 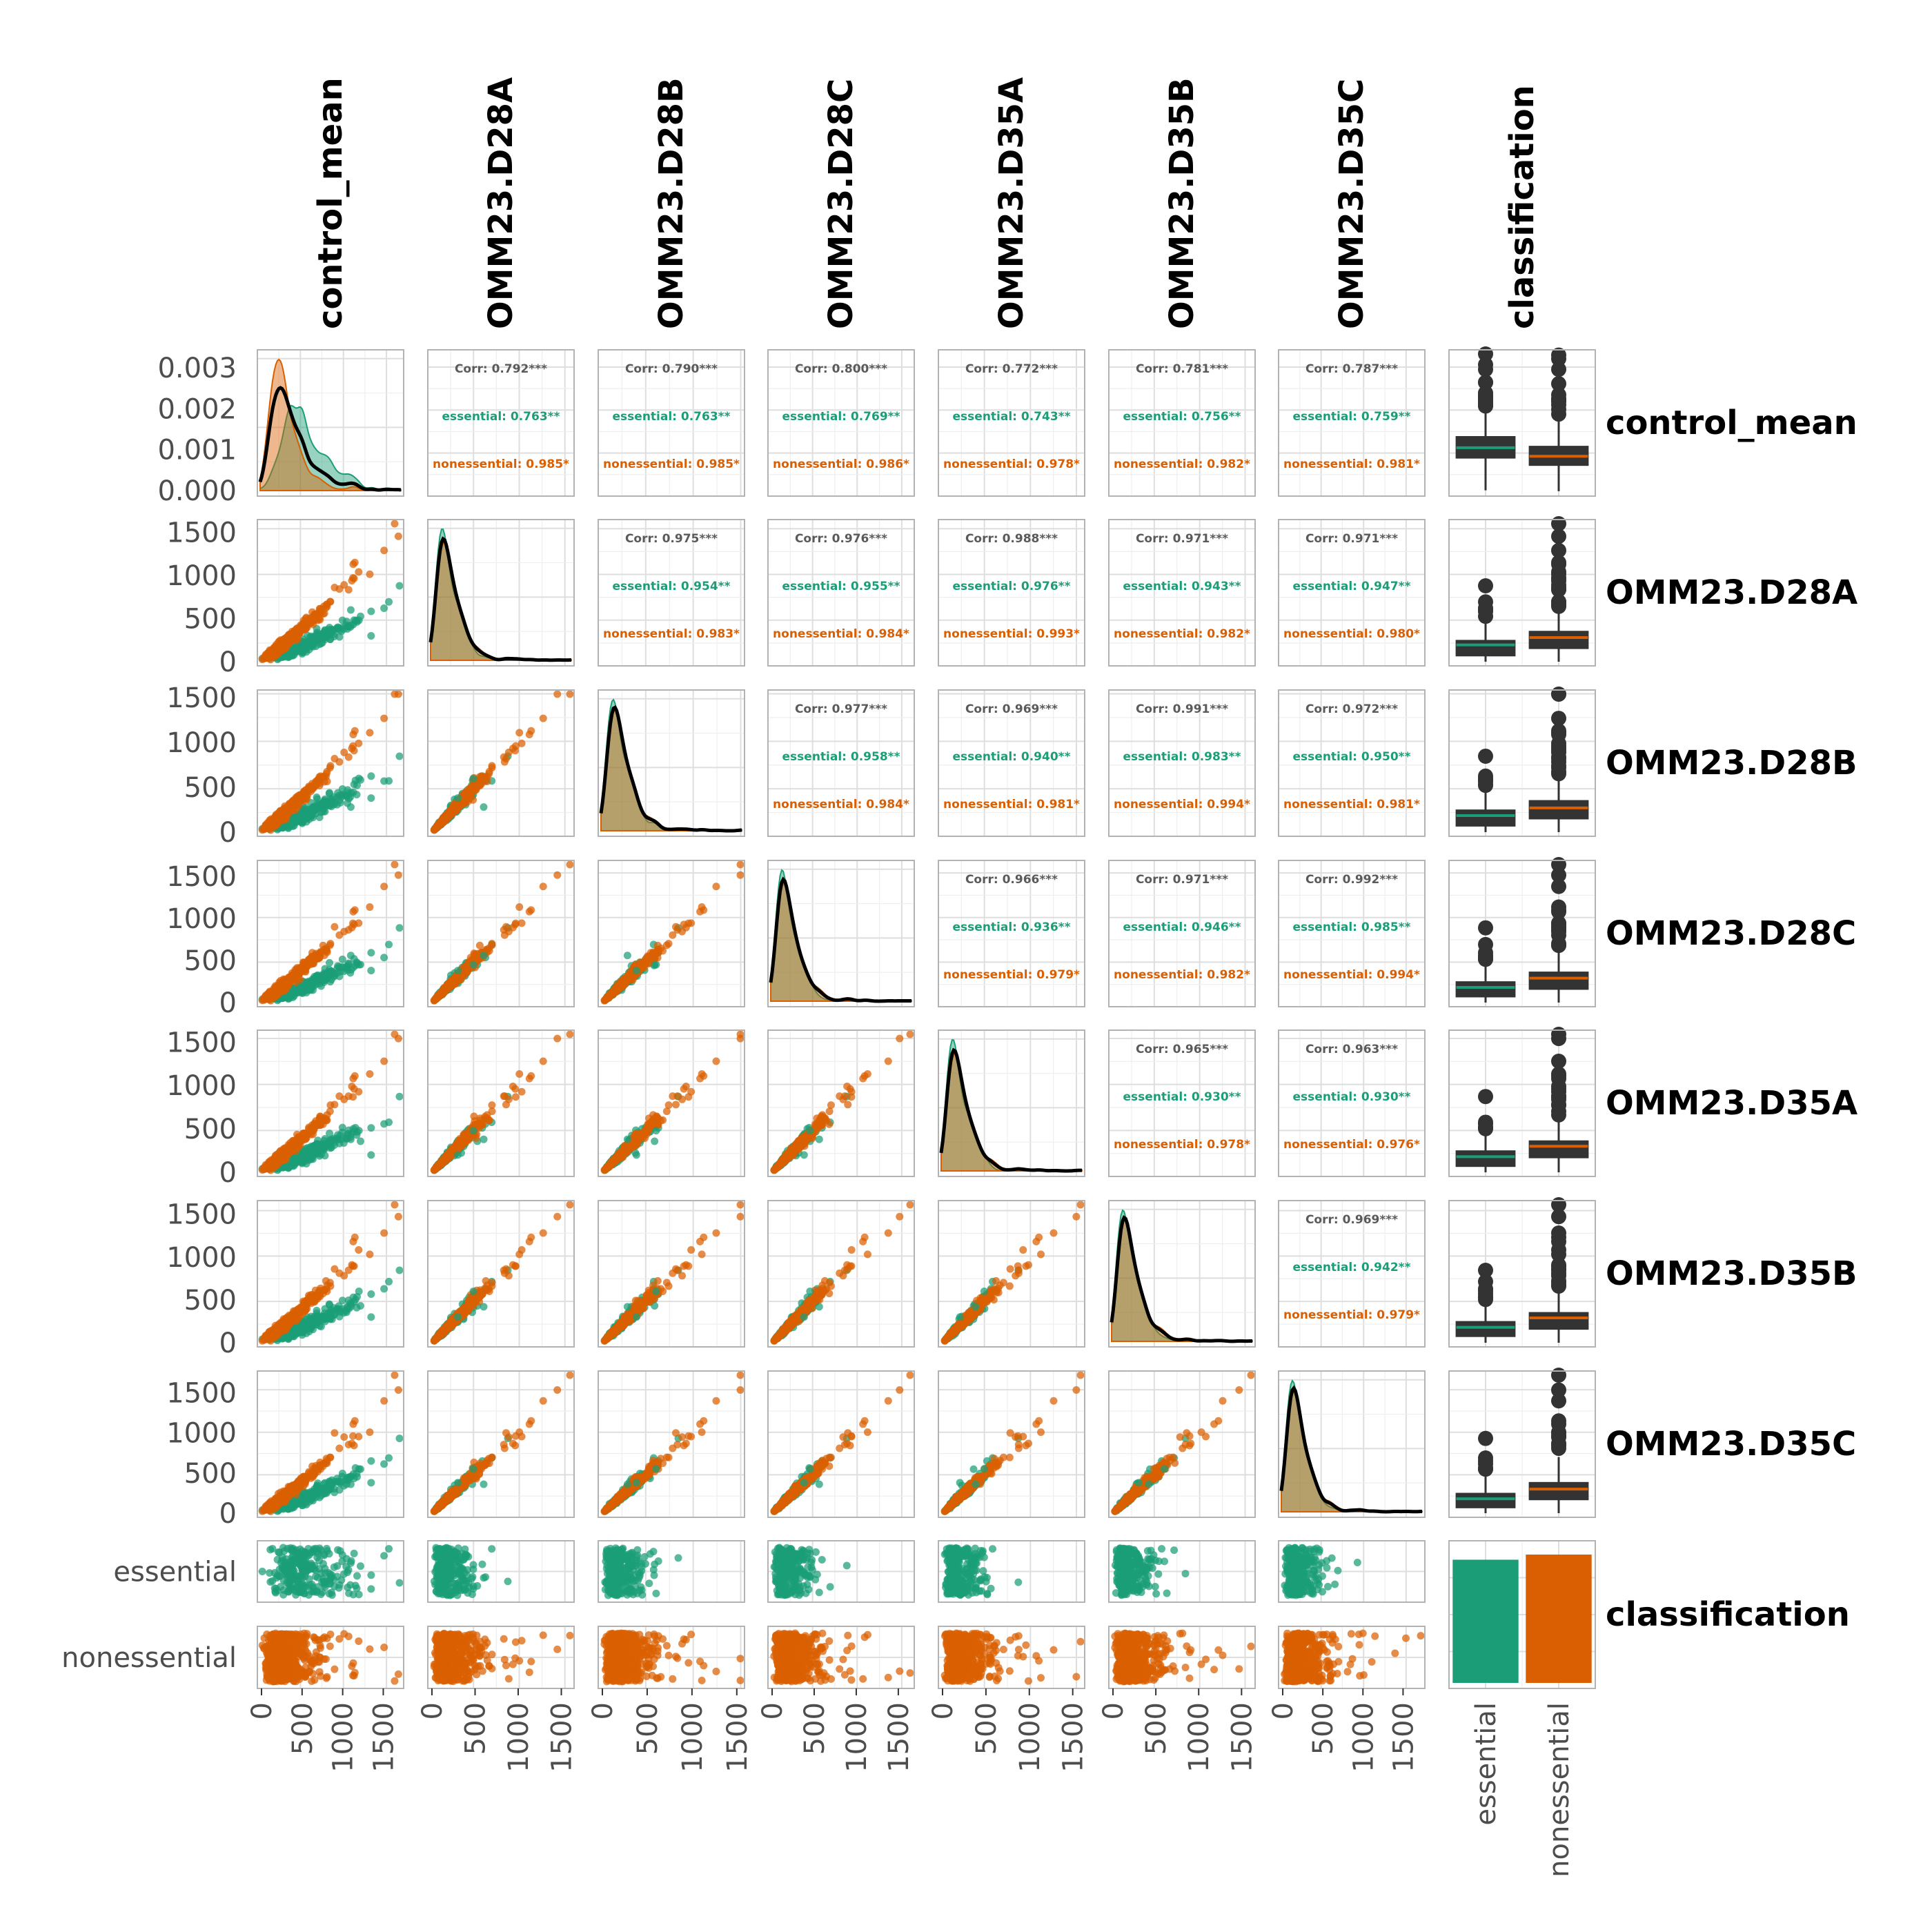 What do you see at coordinates (1182, 417) in the screenshot?
I see `correlation-essential-label: essential: 0.756**` at bounding box center [1182, 417].